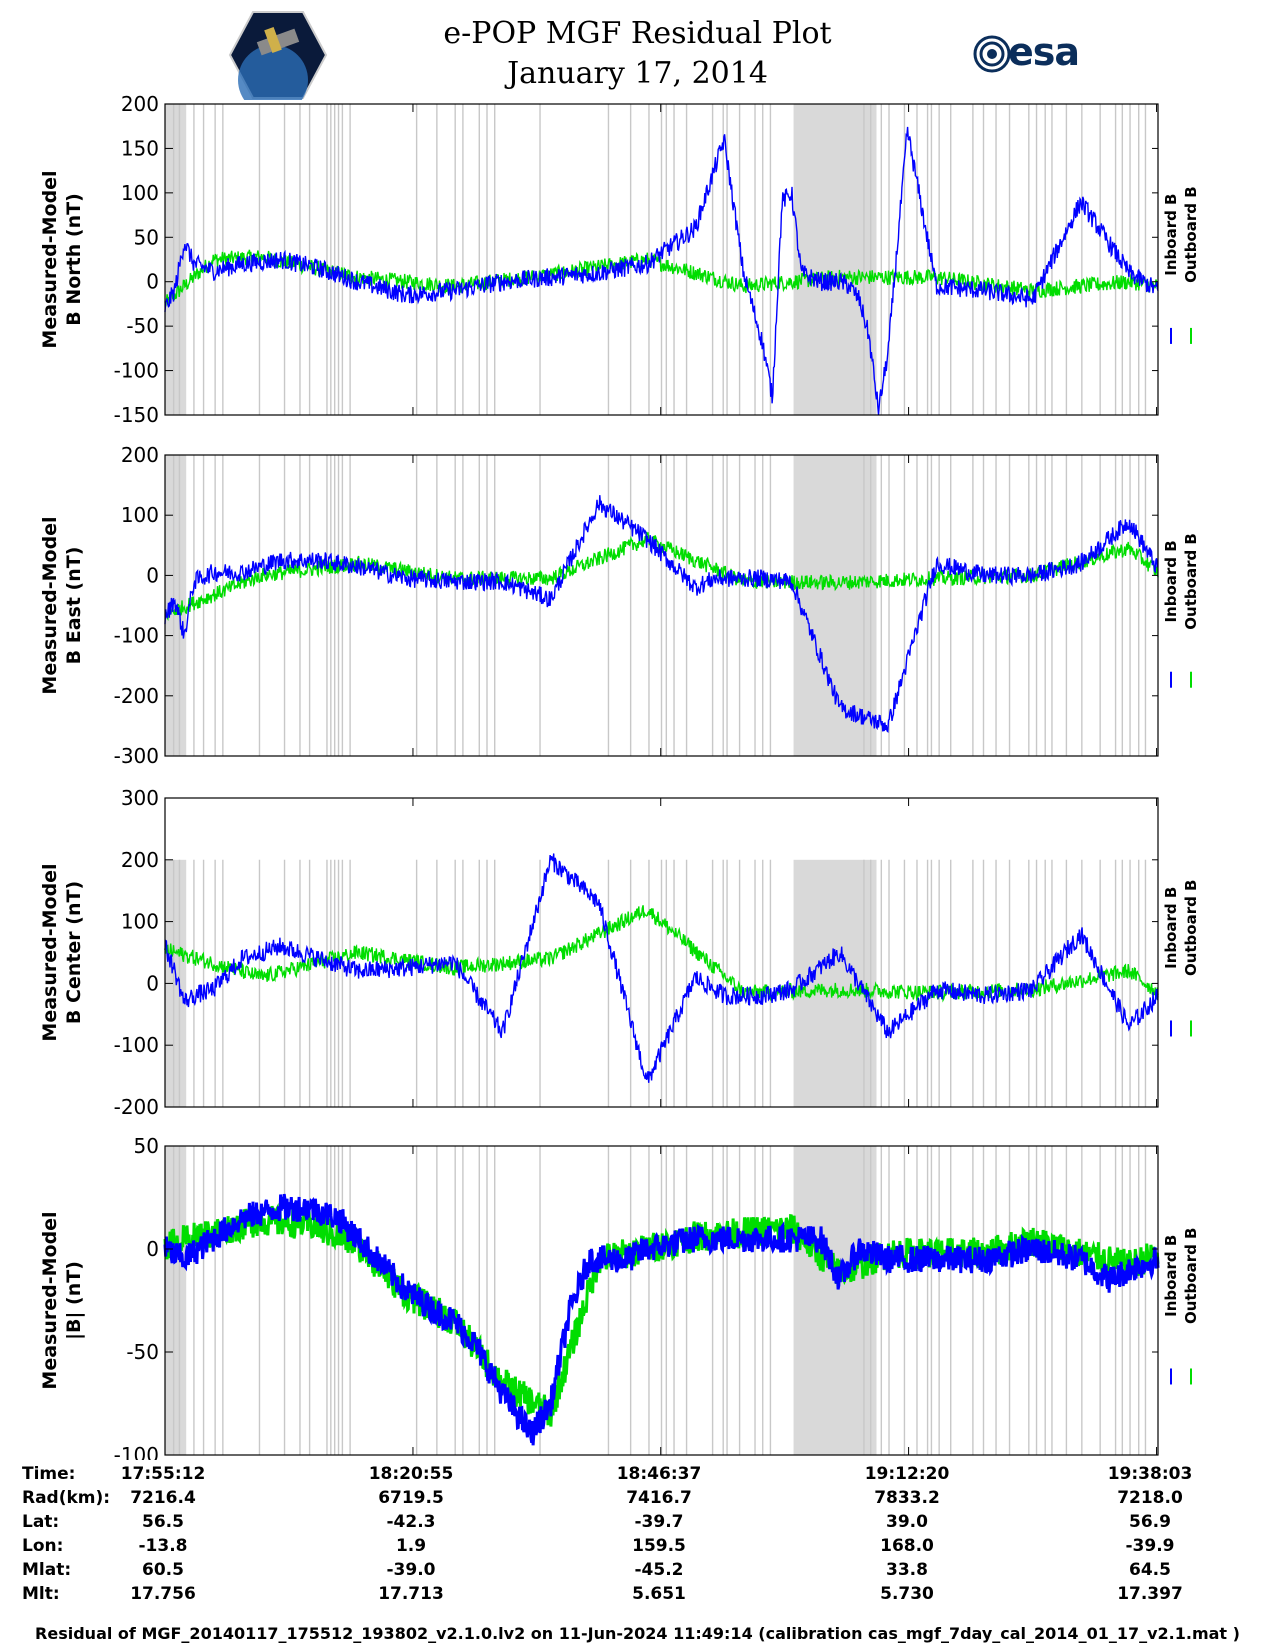  I want to click on y-axis-label-line2: |B| (nT), so click(74, 1300).